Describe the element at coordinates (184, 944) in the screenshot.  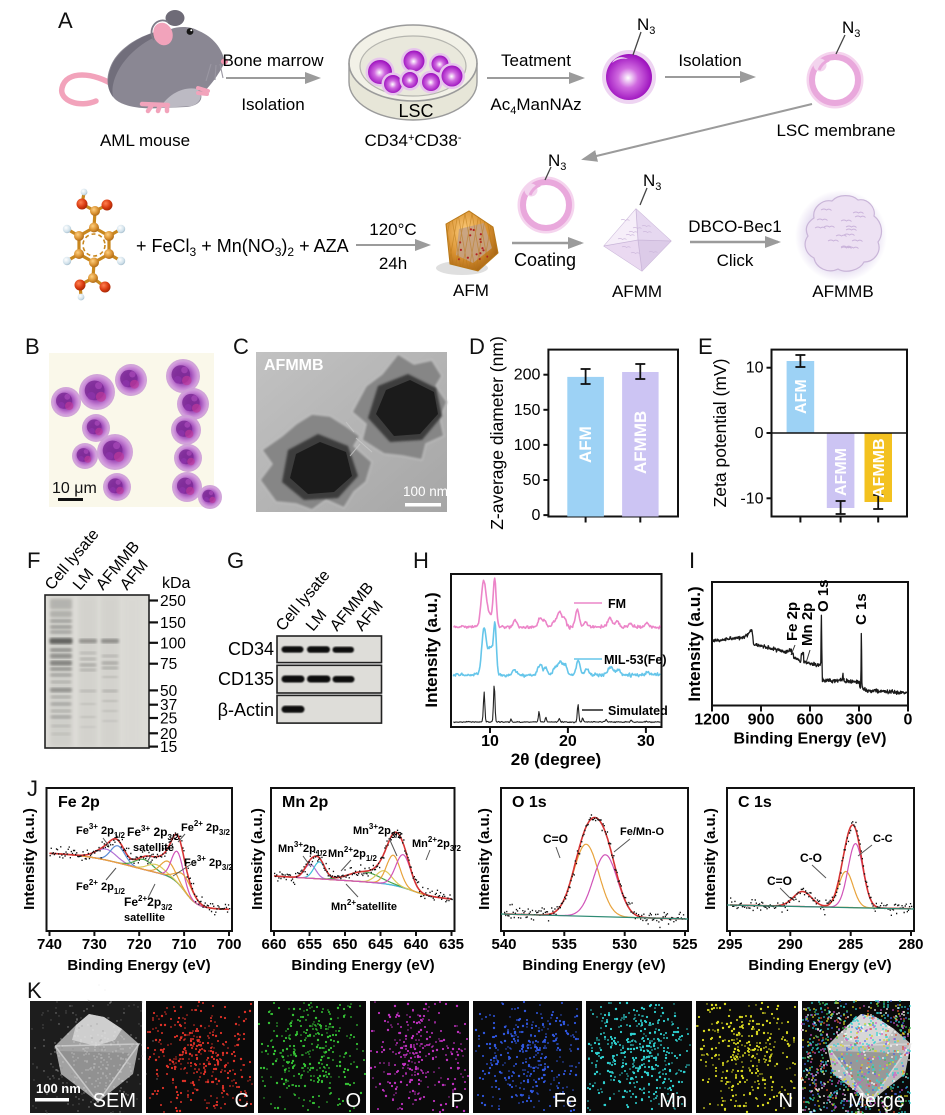
I see `svg-text: 710` at that location.